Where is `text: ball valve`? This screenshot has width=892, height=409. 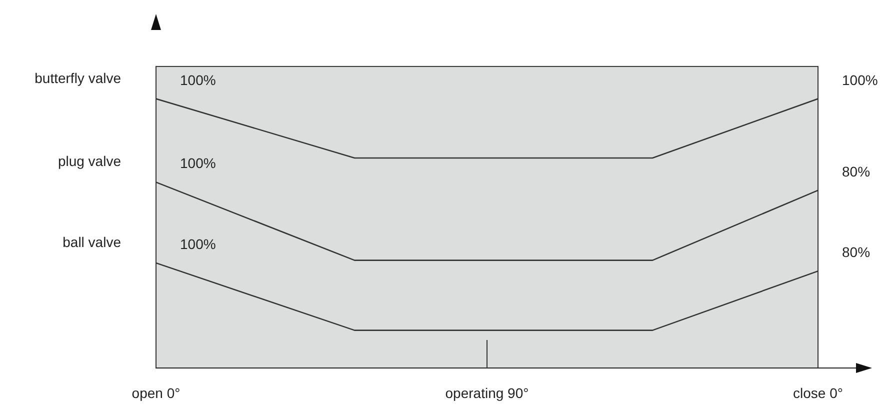
text: ball valve is located at coordinates (92, 242).